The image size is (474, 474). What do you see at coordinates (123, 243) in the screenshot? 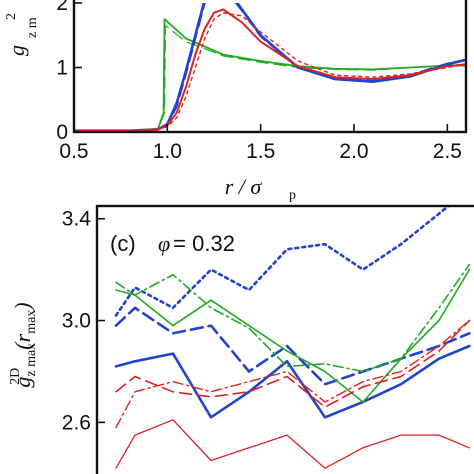
I see `panel-c-annotation: (c)` at bounding box center [123, 243].